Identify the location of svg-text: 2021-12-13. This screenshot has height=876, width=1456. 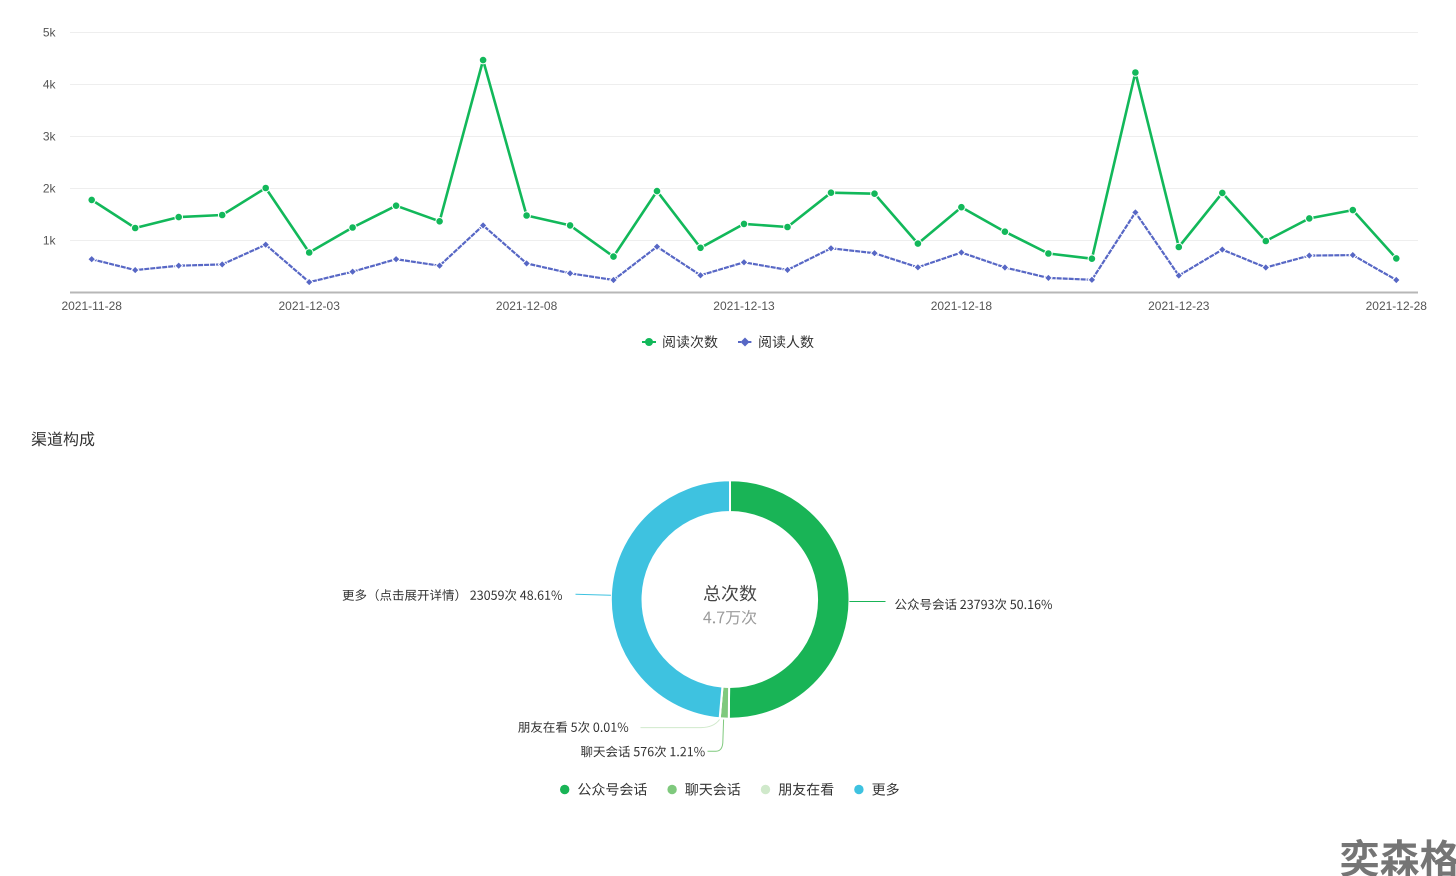
(744, 306).